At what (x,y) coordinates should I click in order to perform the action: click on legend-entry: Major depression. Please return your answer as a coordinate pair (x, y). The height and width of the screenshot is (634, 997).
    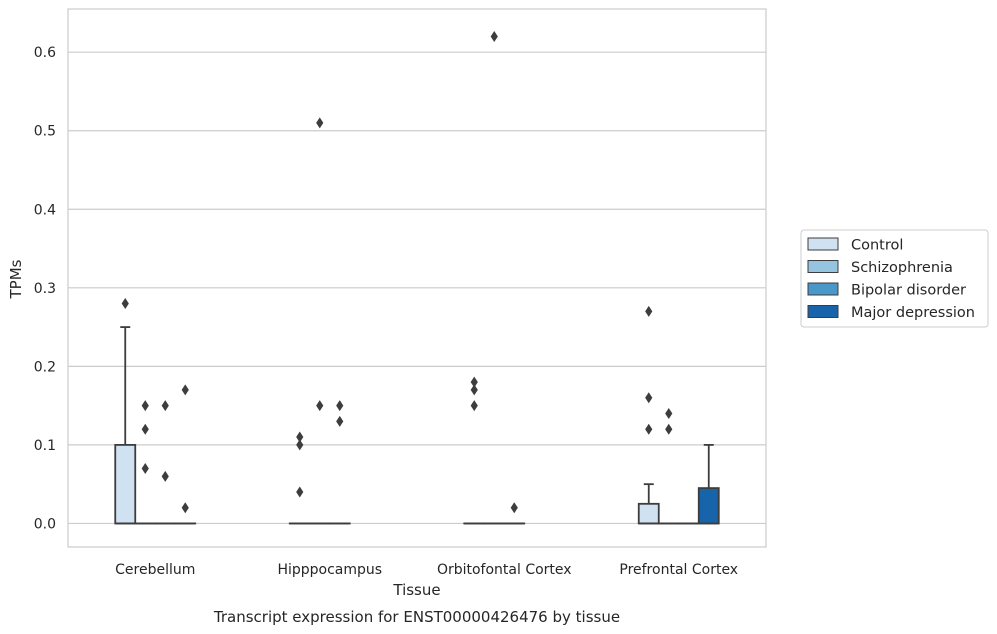
    Looking at the image, I should click on (913, 313).